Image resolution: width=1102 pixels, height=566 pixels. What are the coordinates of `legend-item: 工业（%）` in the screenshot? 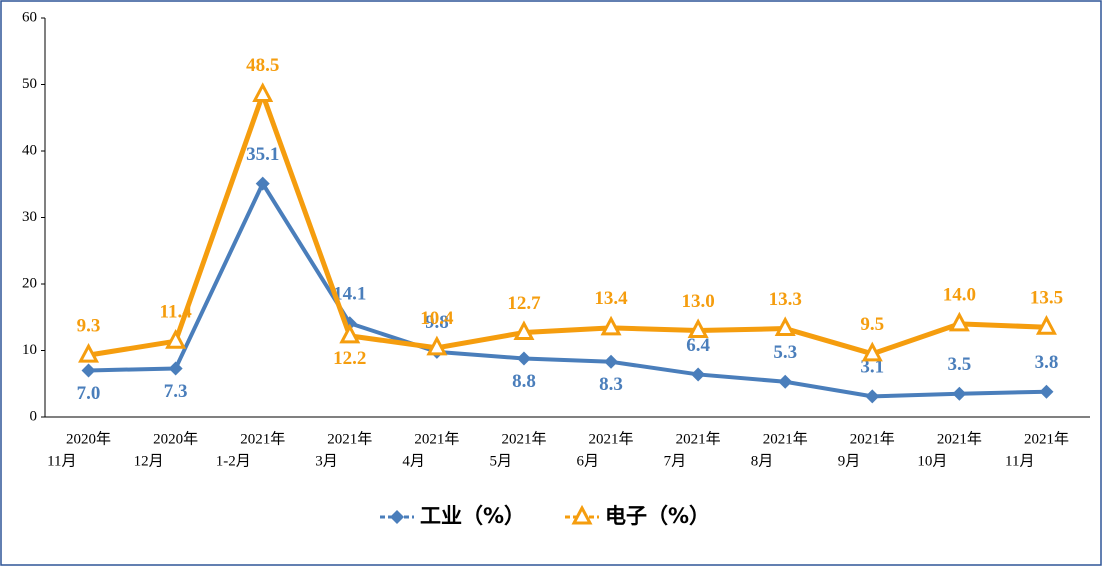 It's located at (452, 516).